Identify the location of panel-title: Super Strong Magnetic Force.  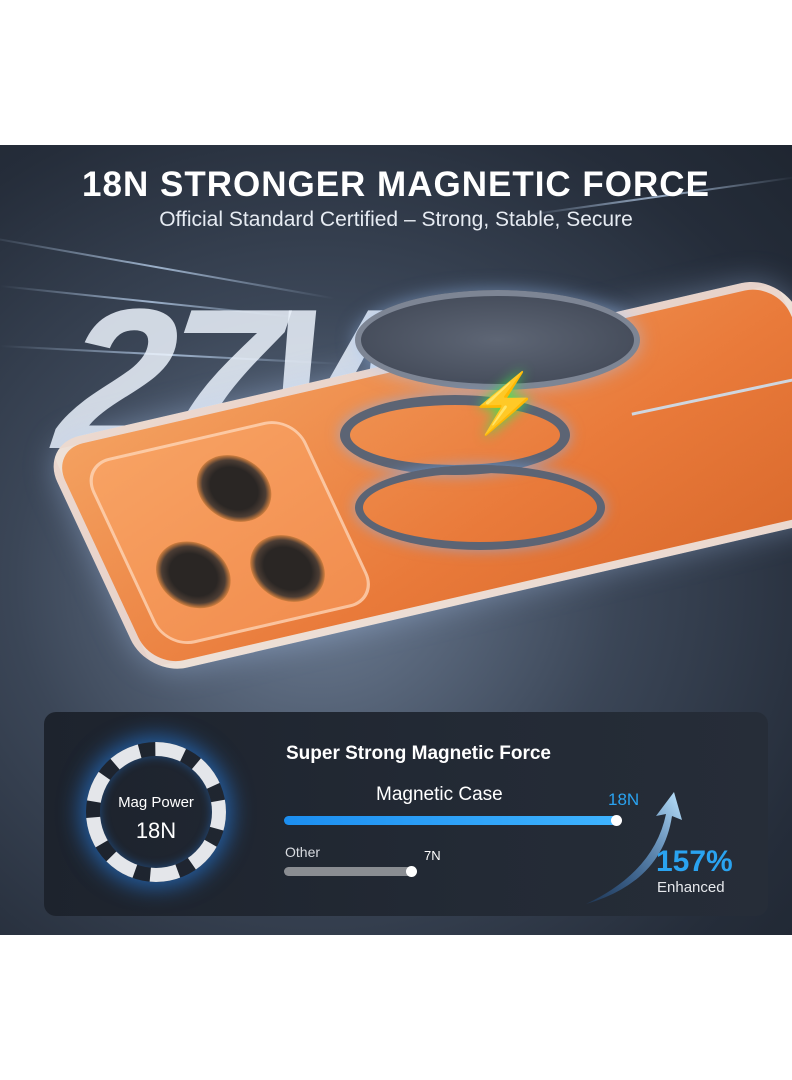
(418, 753).